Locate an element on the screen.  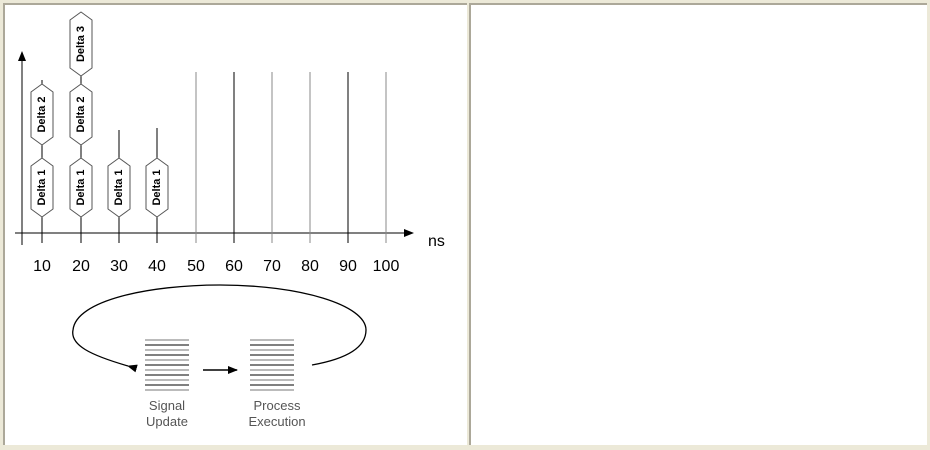
signal-update-label-1: Signal is located at coordinates (167, 405).